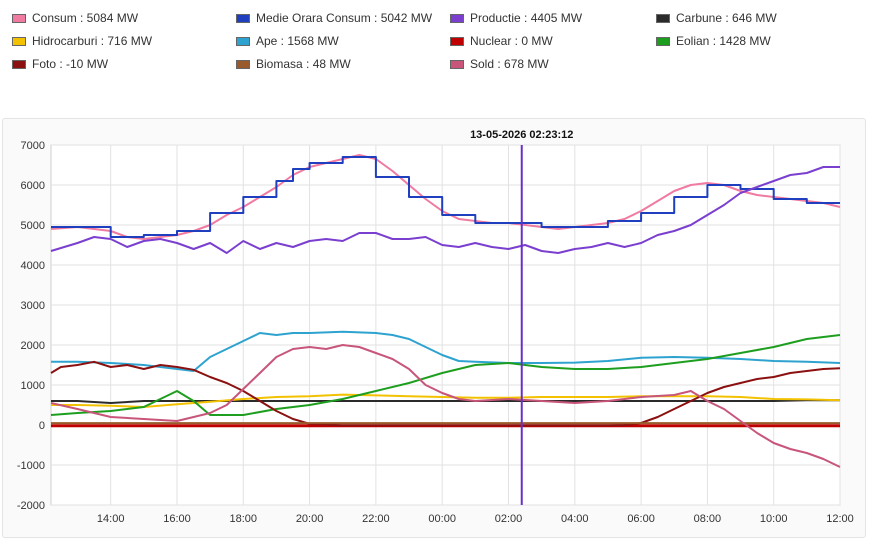  What do you see at coordinates (297, 41) in the screenshot?
I see `legend-label: Ape : 1568 MW` at bounding box center [297, 41].